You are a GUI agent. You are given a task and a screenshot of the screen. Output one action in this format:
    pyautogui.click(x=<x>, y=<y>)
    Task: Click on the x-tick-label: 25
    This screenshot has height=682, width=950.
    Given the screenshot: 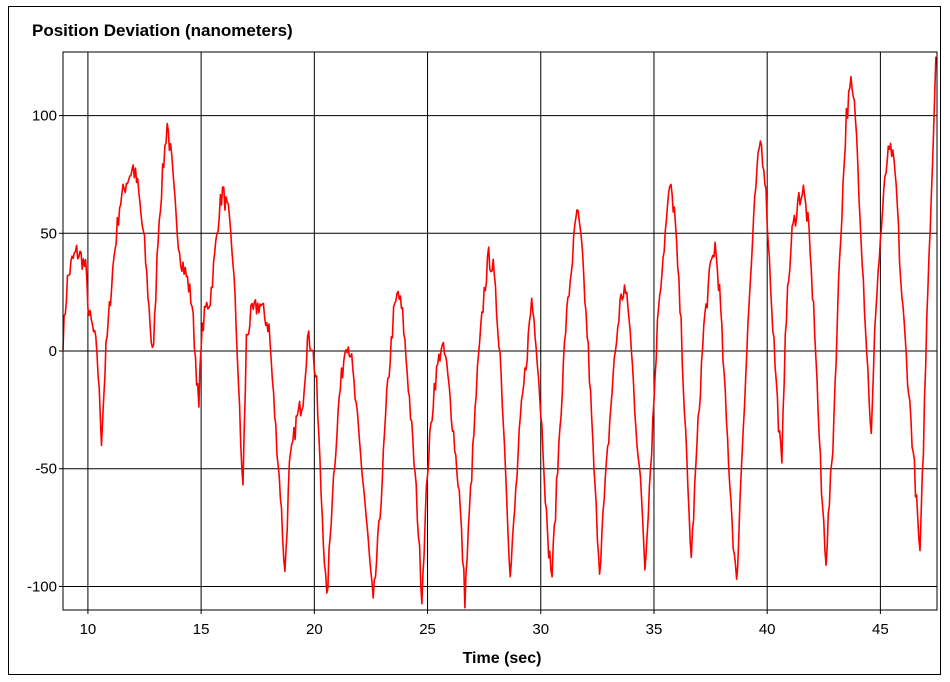 What is the action you would take?
    pyautogui.click(x=427, y=629)
    